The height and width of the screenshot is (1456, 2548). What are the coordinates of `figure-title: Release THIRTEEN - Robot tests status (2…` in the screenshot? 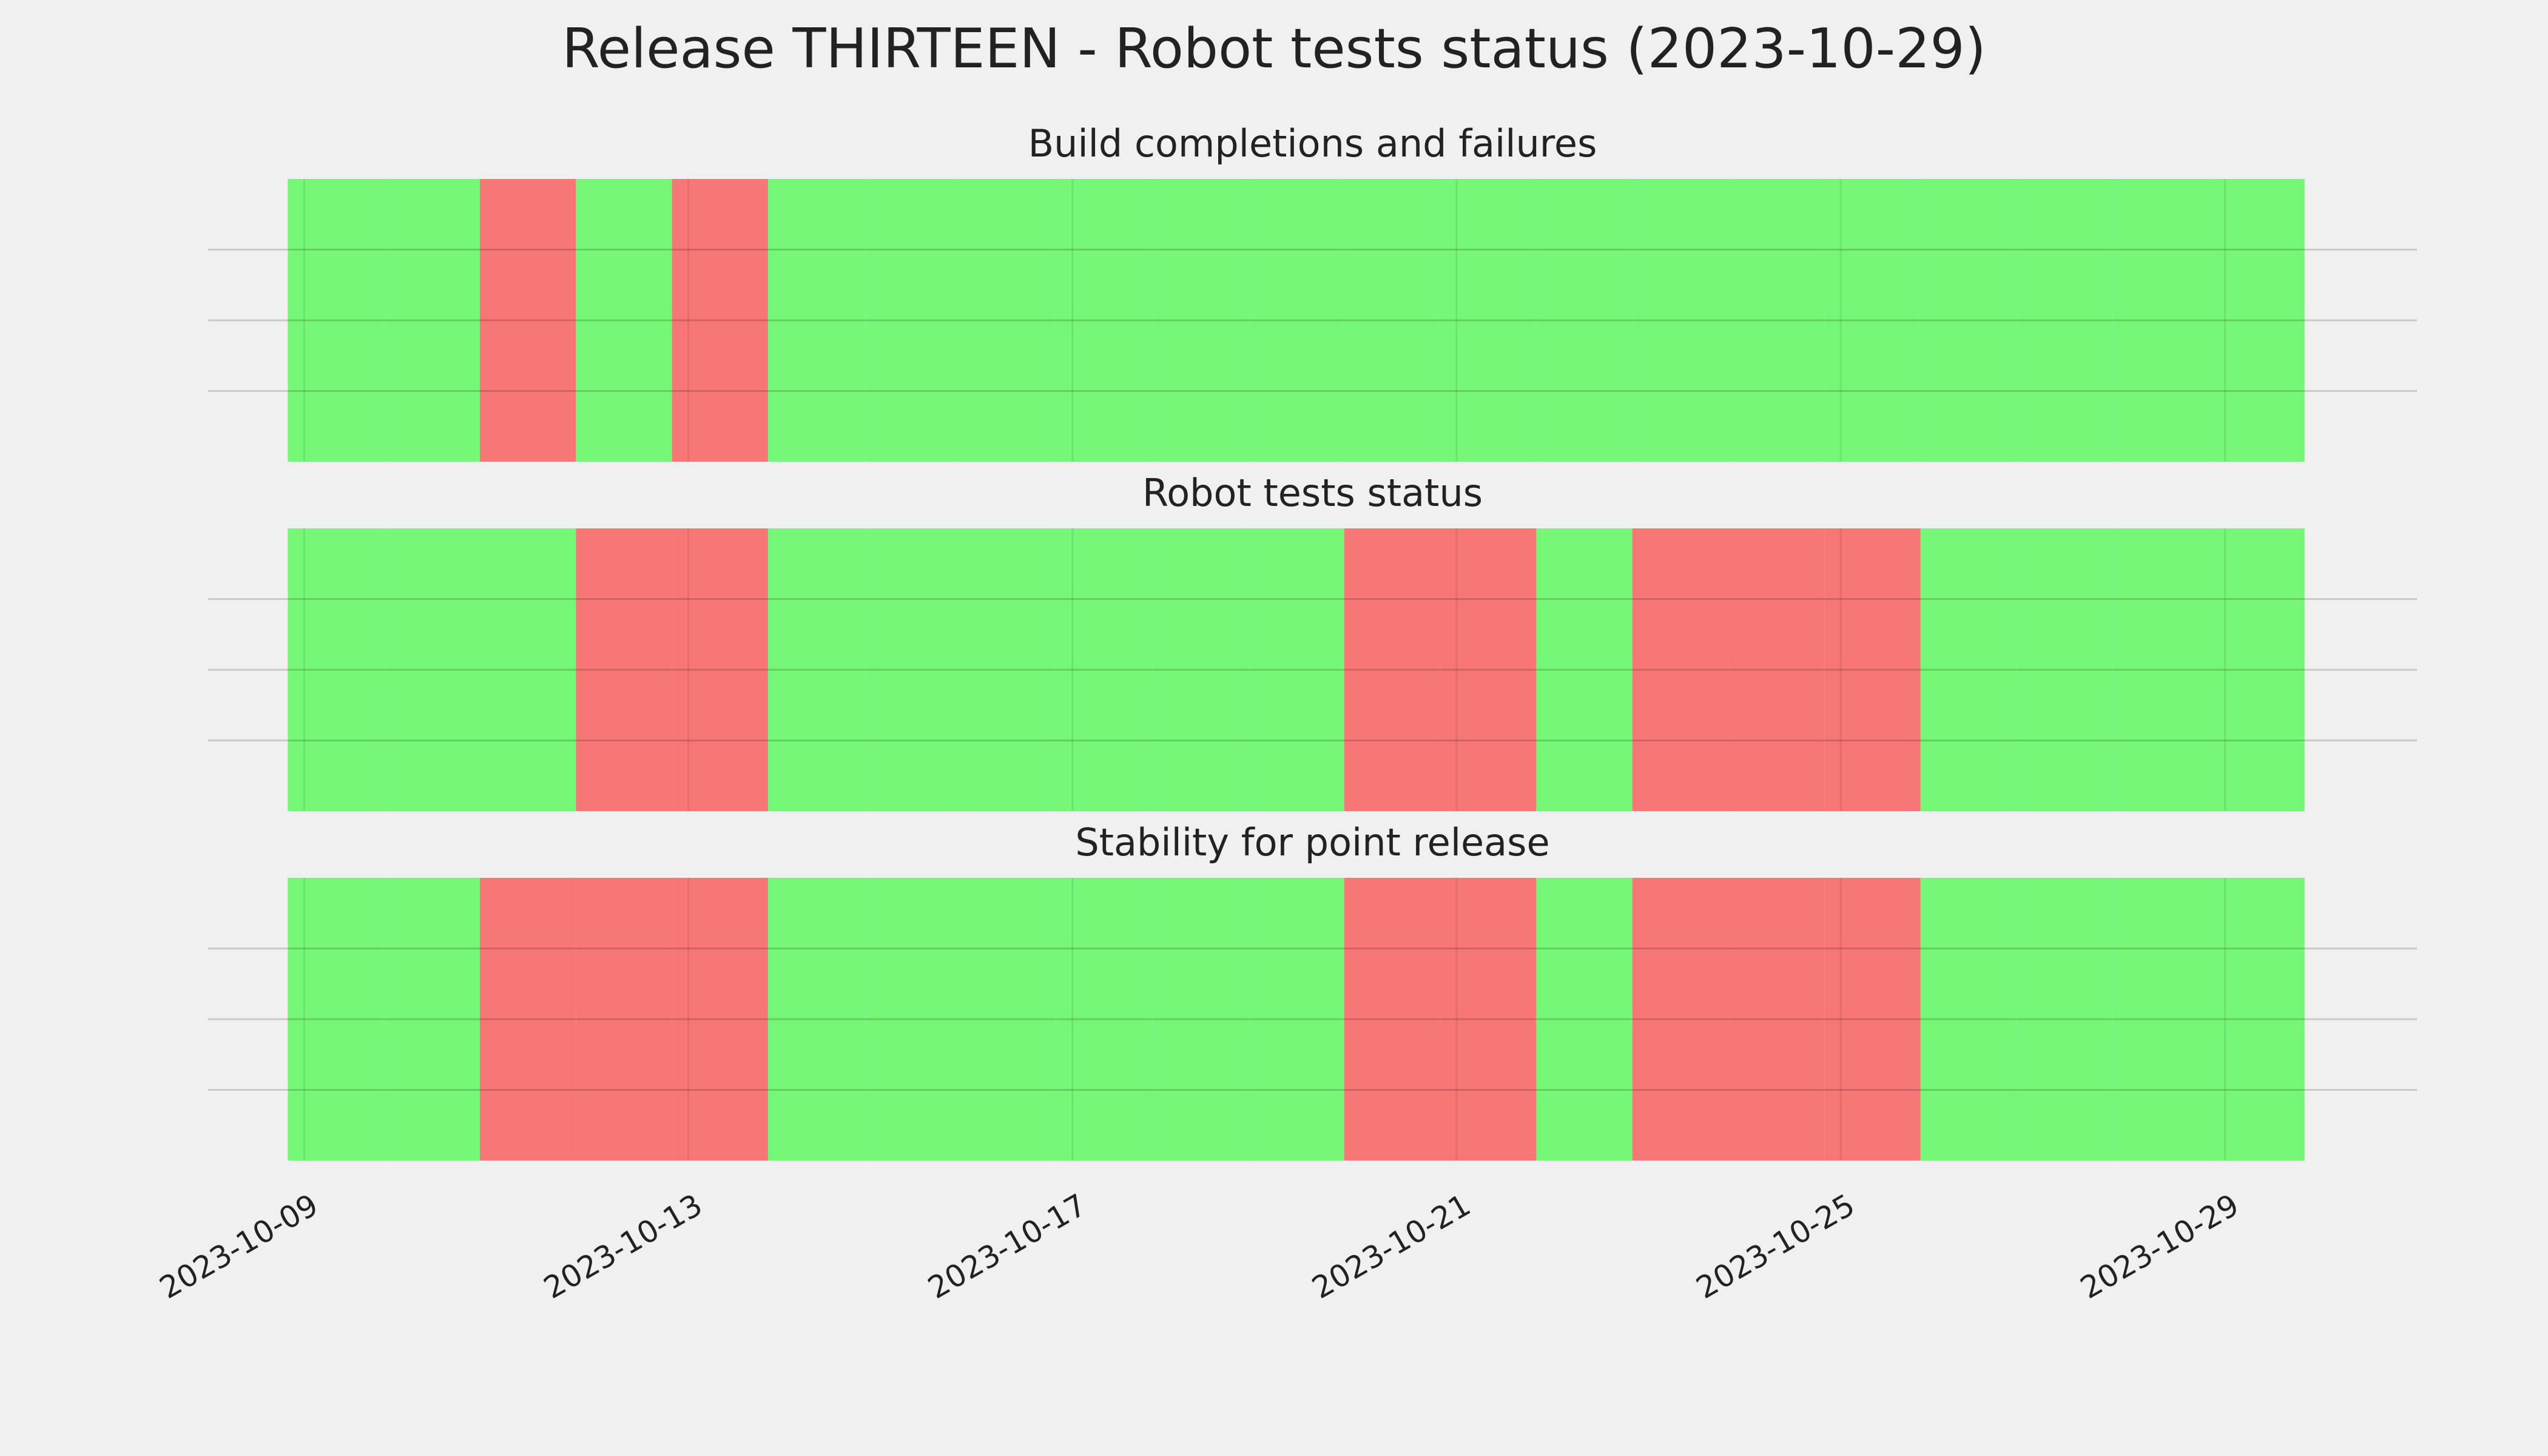 It's located at (1274, 49).